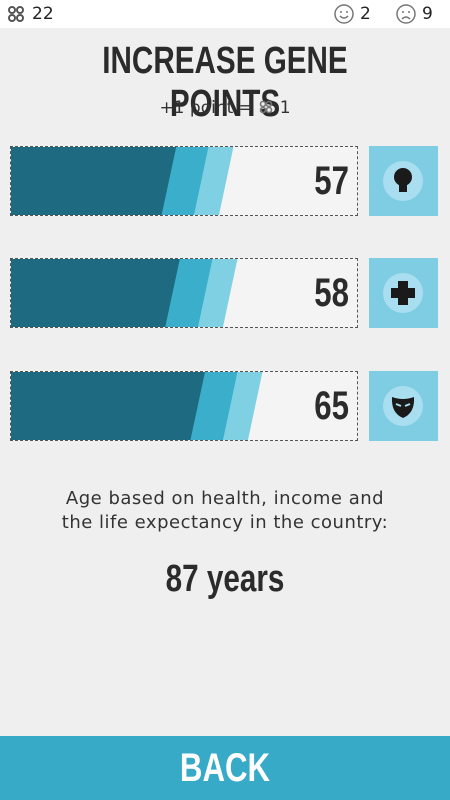  Describe the element at coordinates (285, 108) in the screenshot. I see `rate-value: 1` at that location.